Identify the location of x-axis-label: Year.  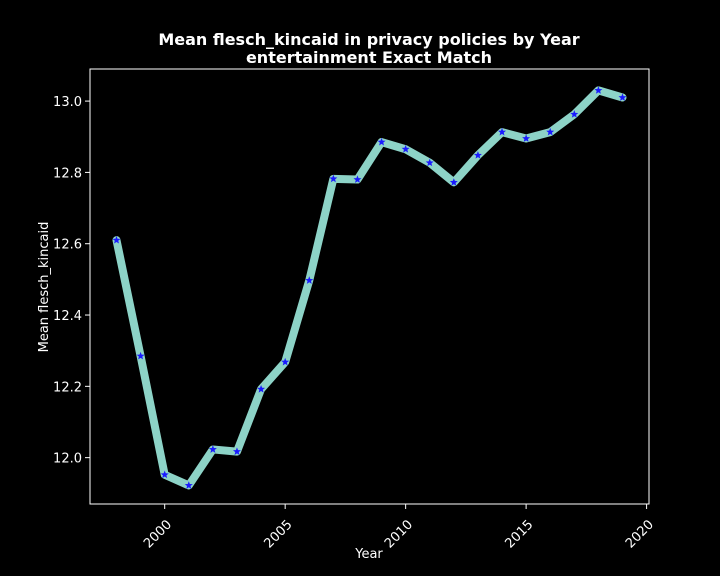
(368, 554).